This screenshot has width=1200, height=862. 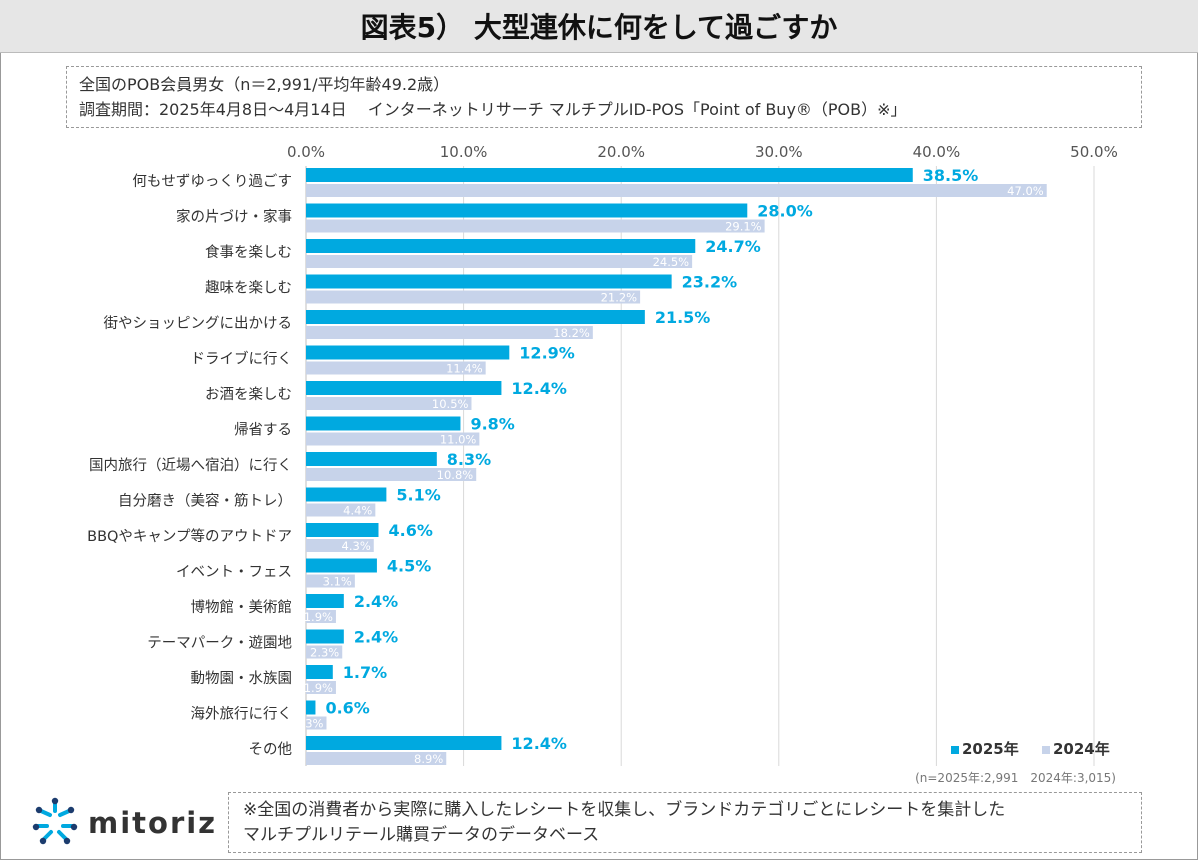 I want to click on data-label-2024: 18.2%, so click(x=571, y=333).